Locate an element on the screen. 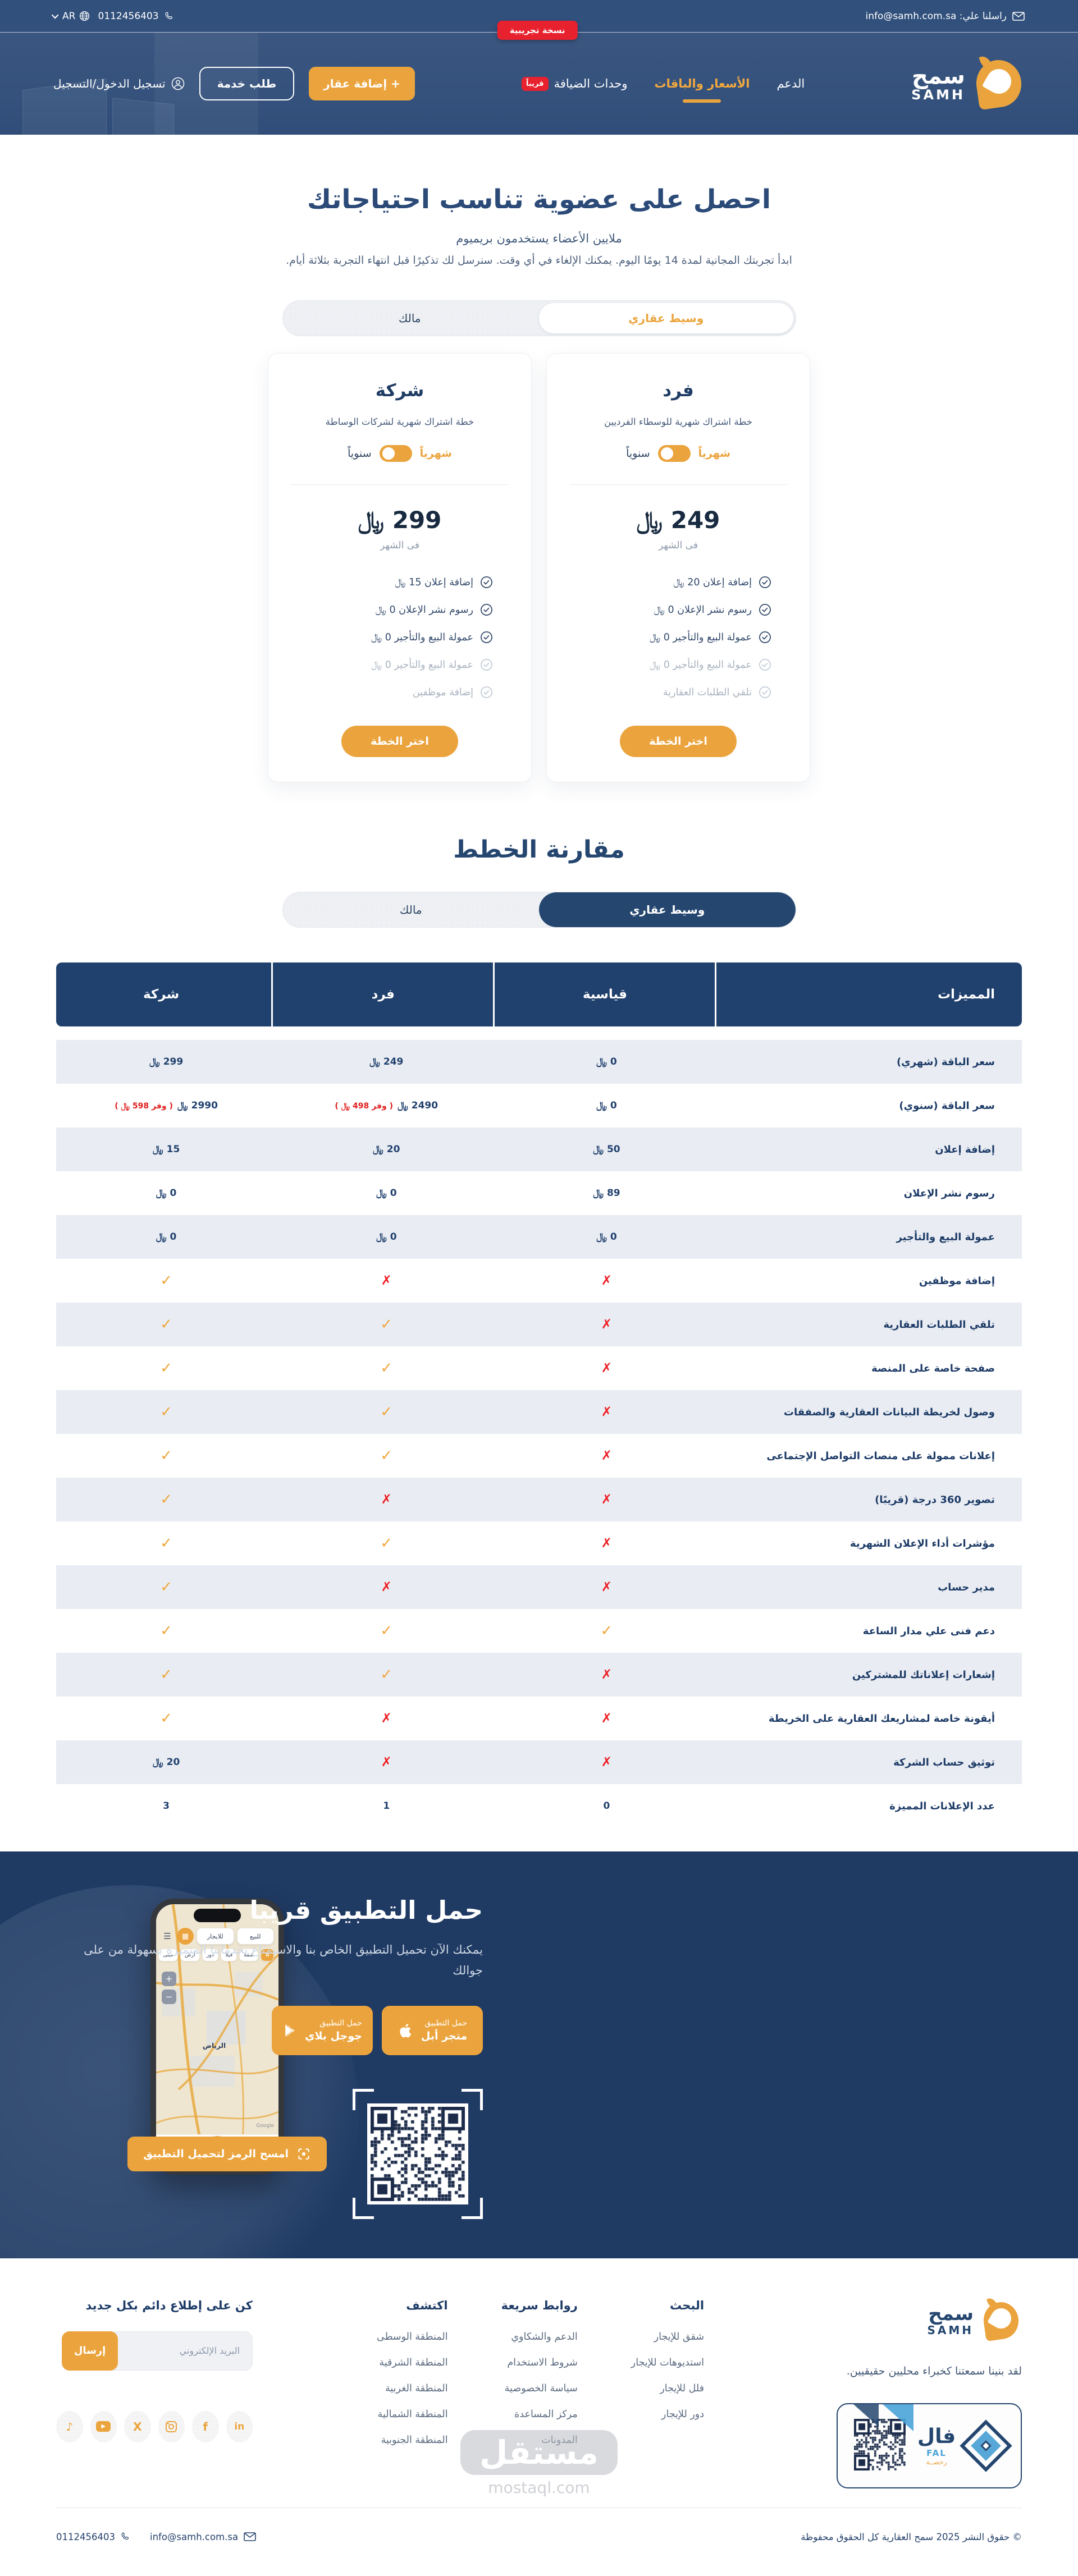  login-label: تسجيل الدخول/التسجيل is located at coordinates (109, 83).